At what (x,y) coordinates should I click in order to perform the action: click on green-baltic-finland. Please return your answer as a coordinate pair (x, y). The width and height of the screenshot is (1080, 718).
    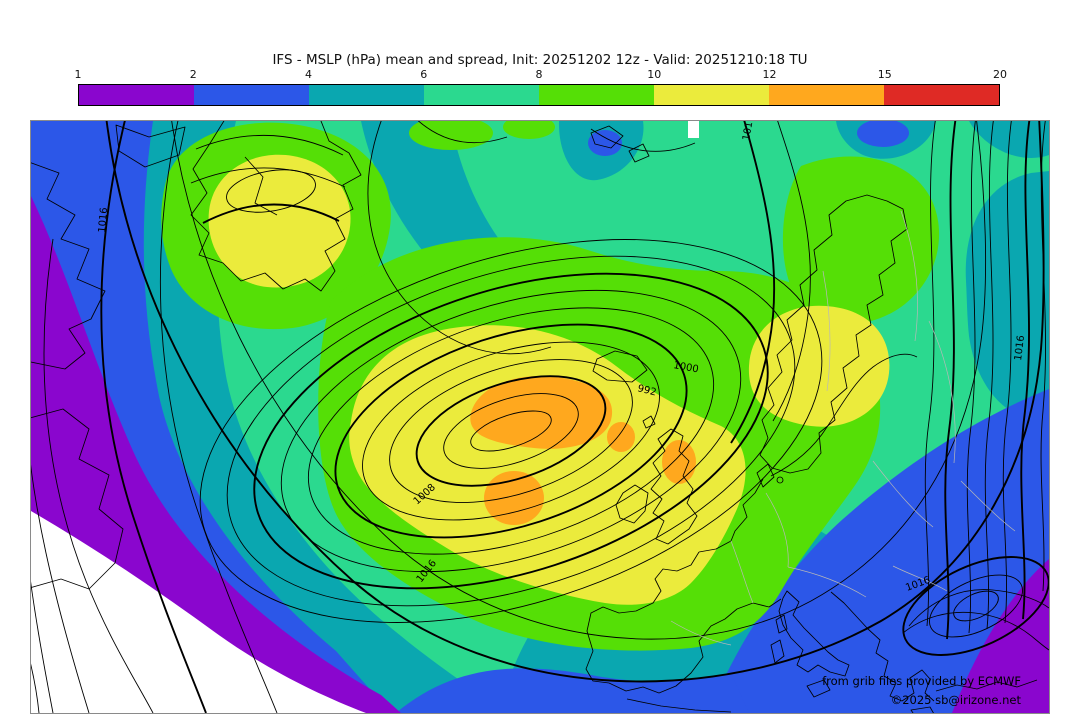
    Looking at the image, I should click on (861, 240).